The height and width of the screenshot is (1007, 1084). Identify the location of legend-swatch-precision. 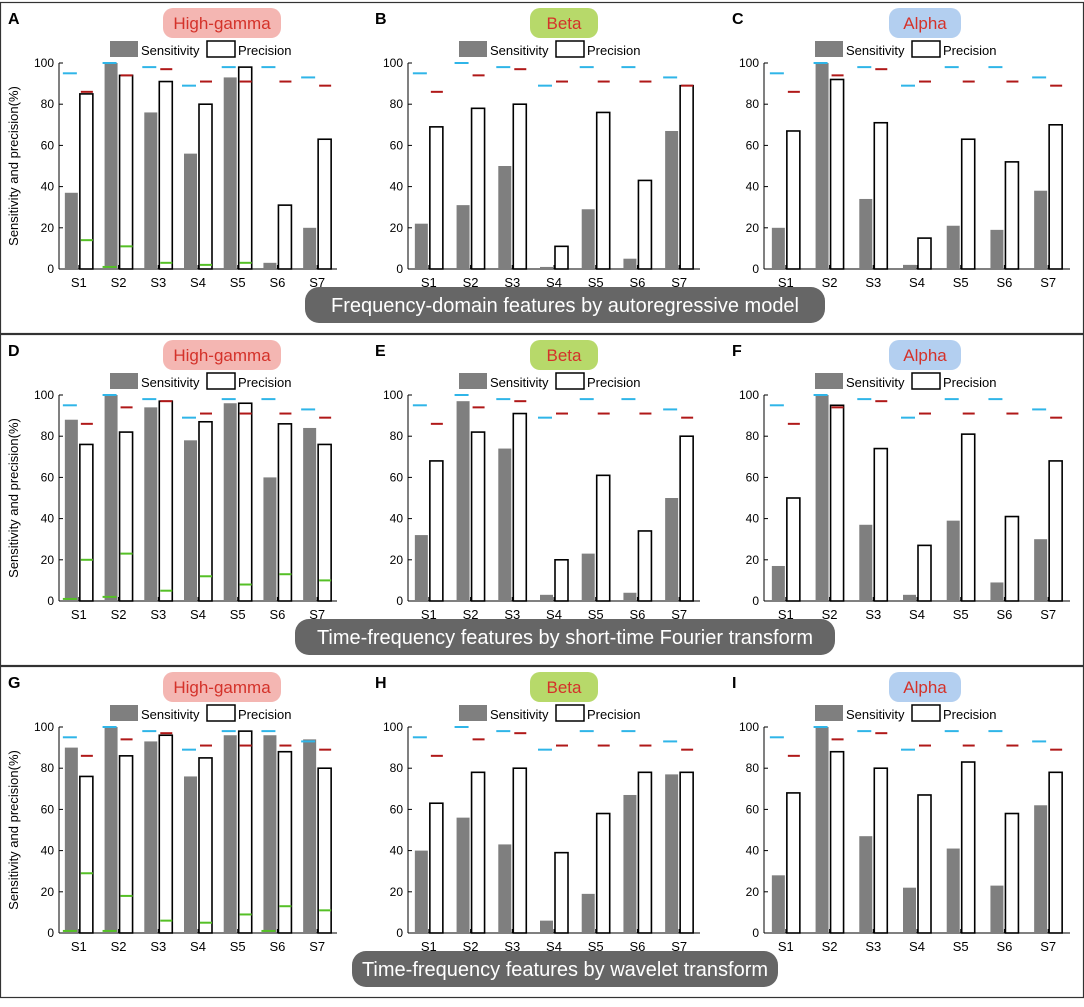
(926, 381).